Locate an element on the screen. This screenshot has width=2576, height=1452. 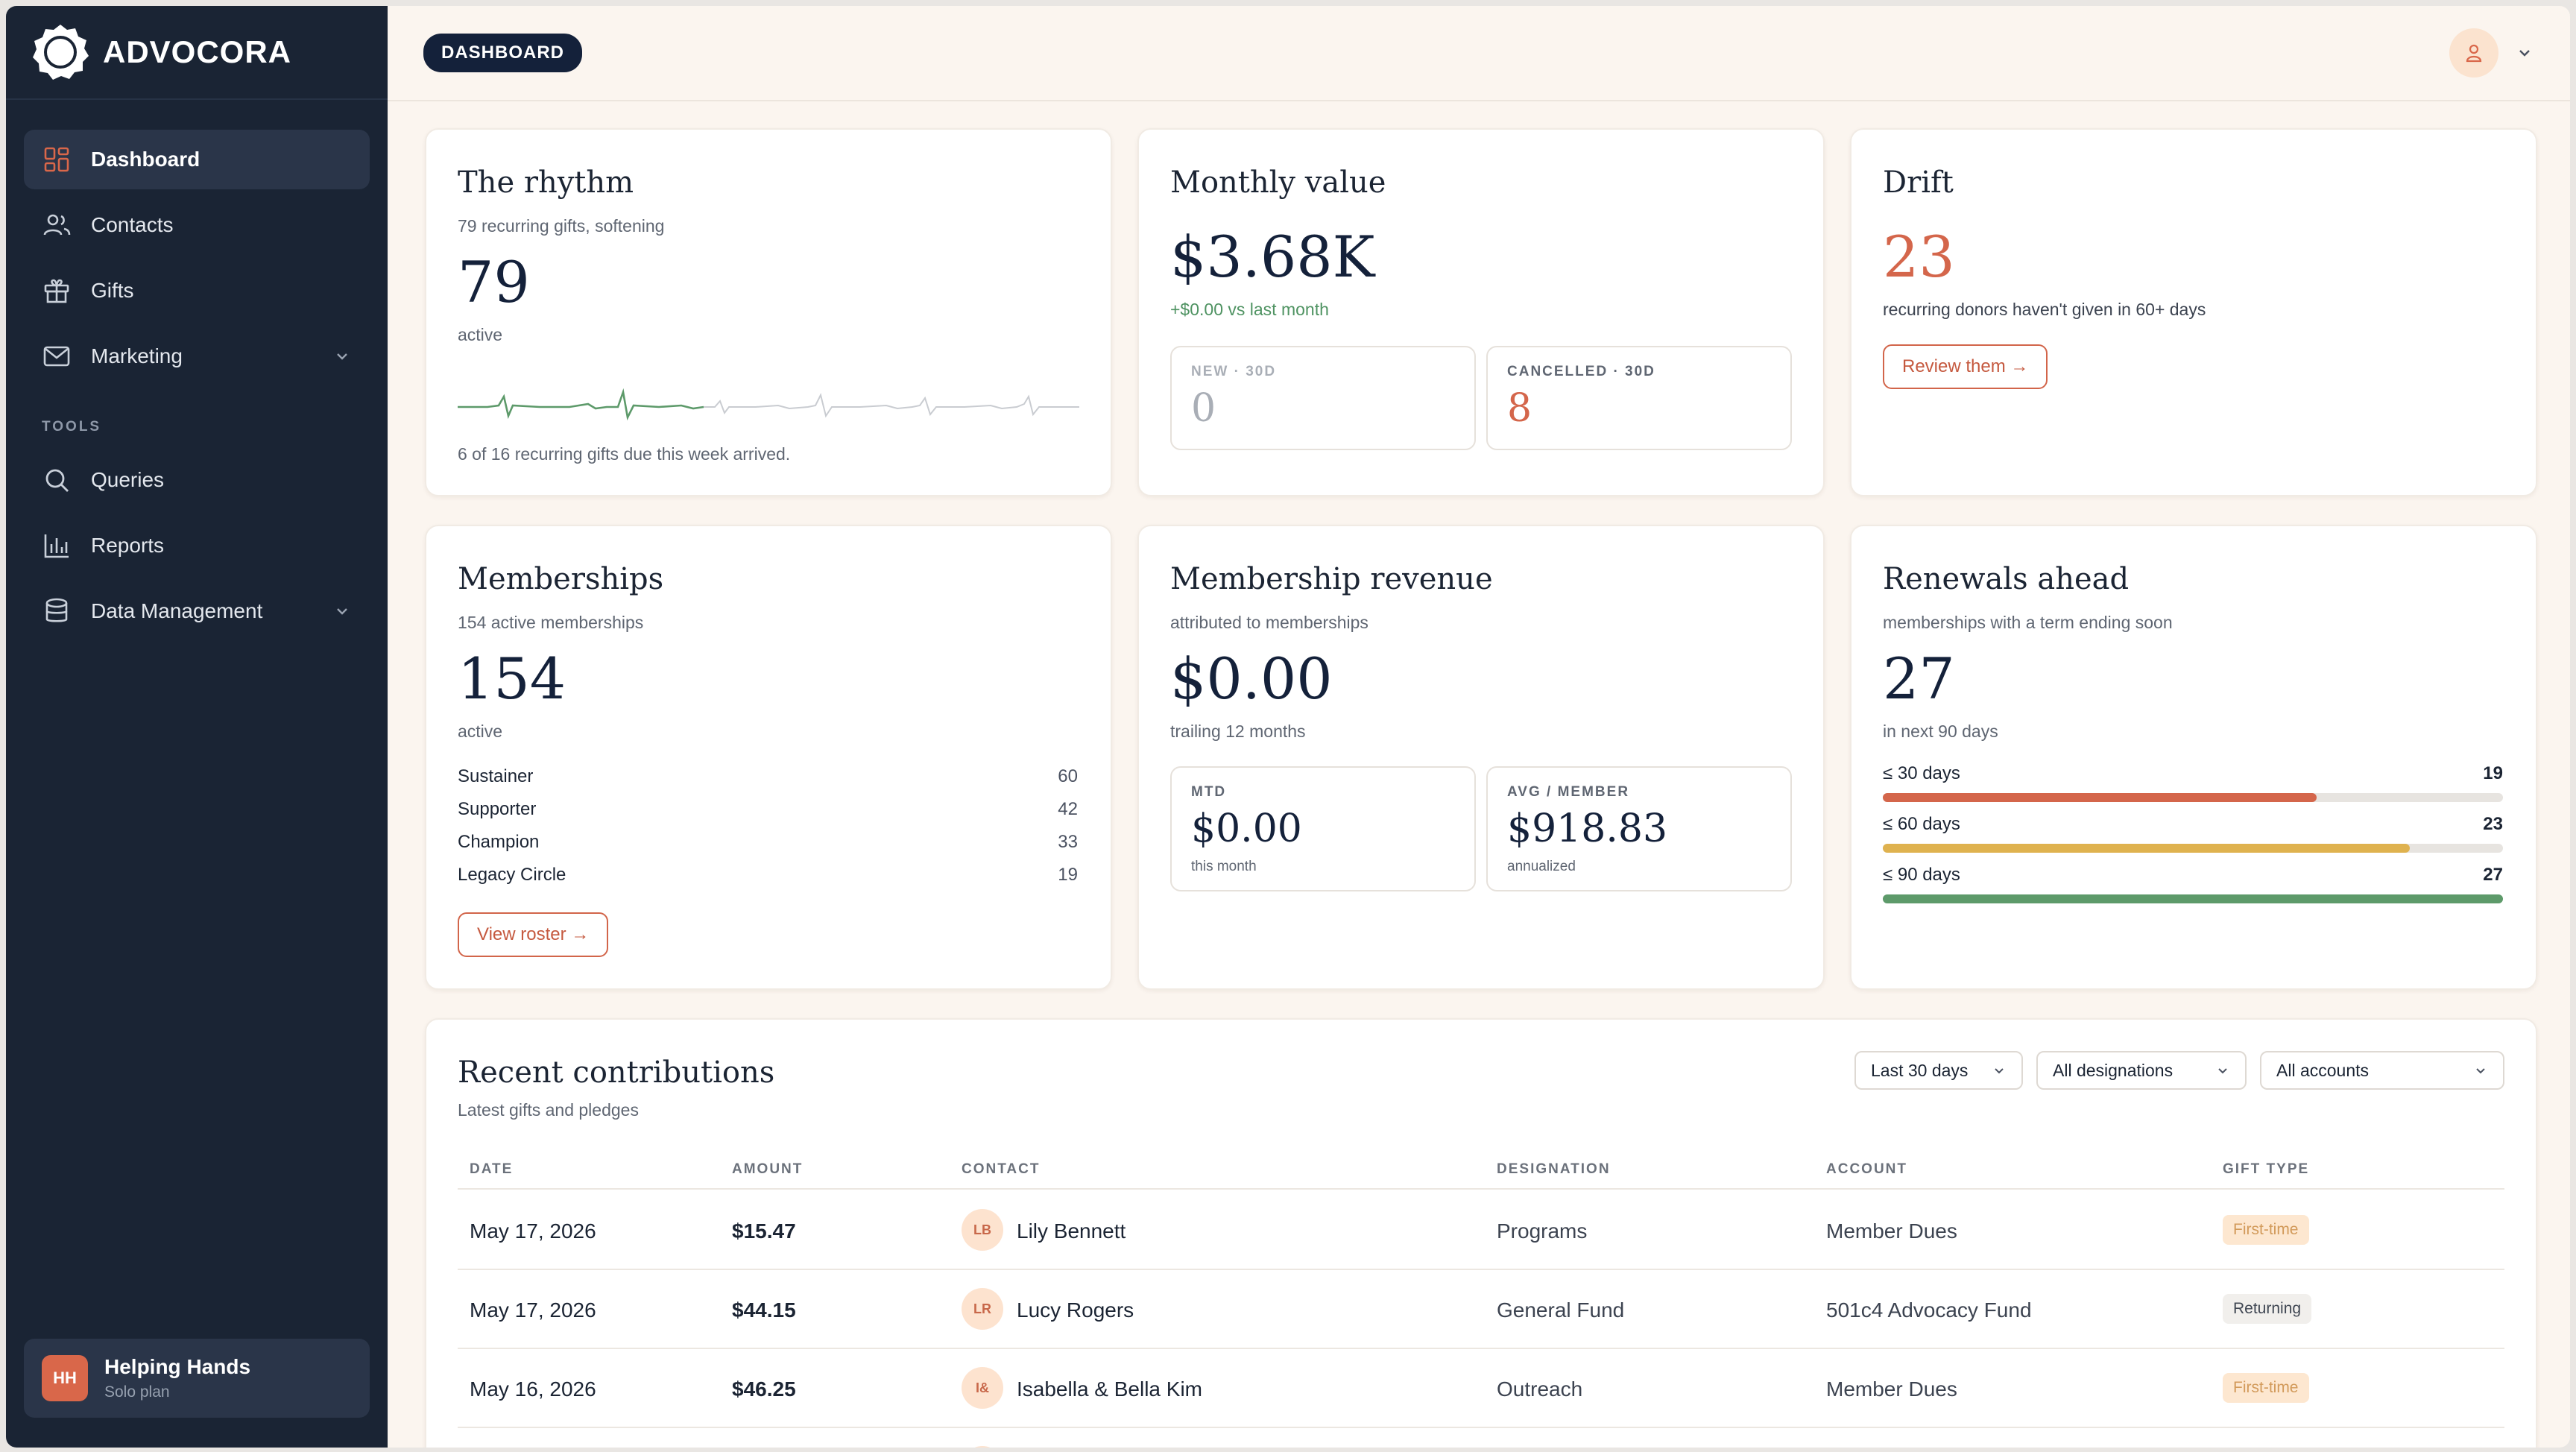
cell-amount: $46.25 is located at coordinates (764, 1389).